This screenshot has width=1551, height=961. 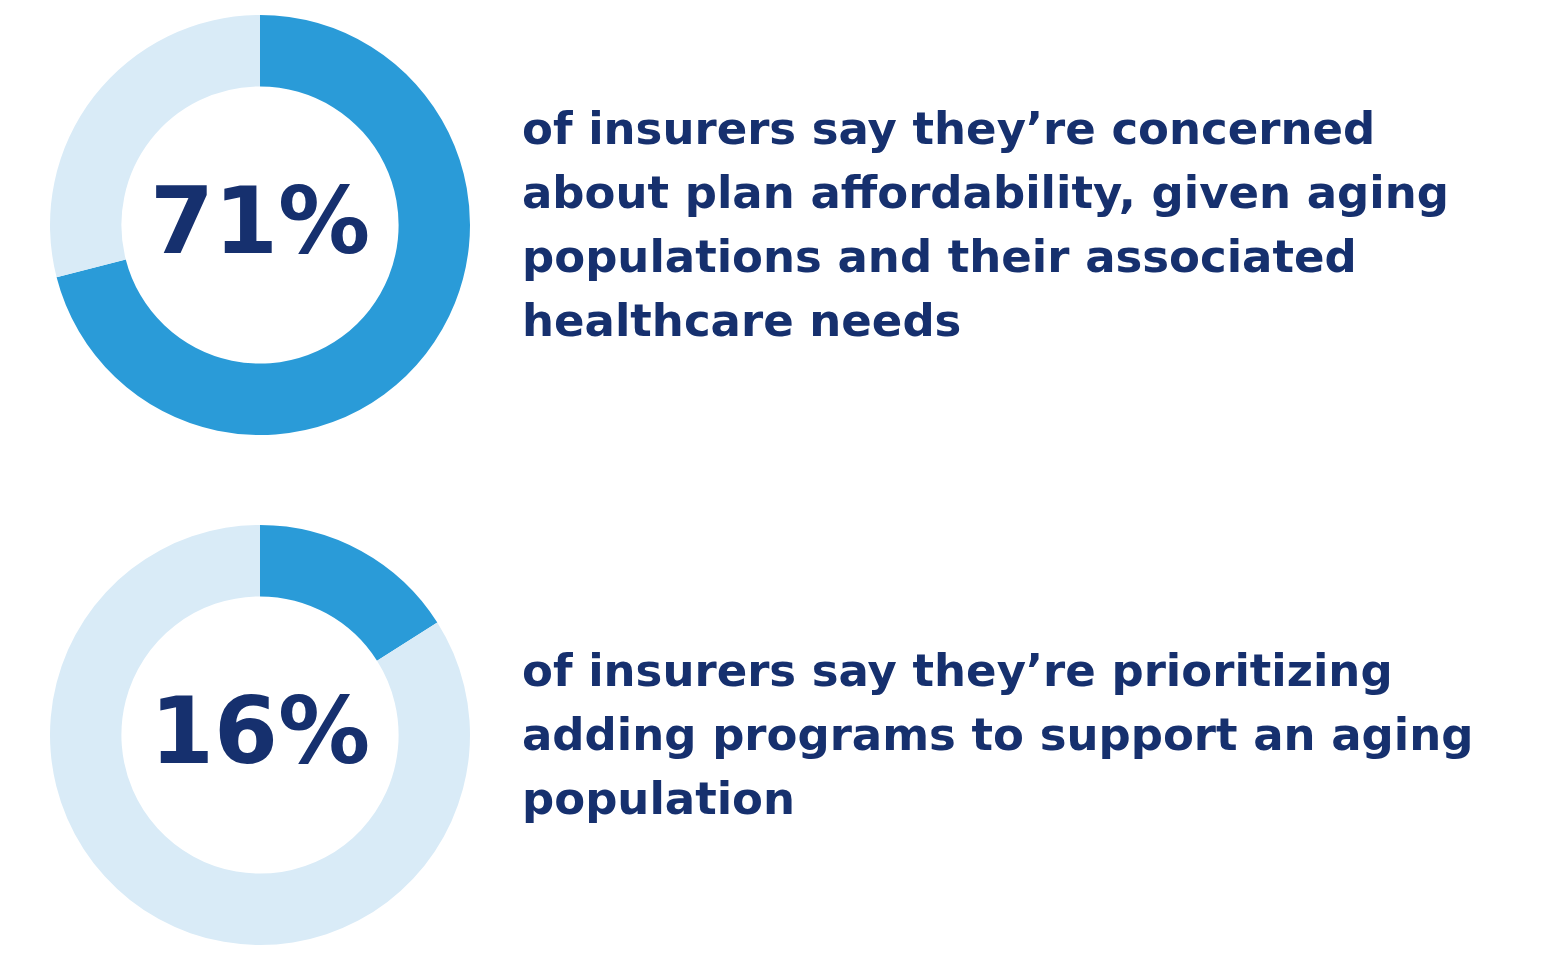 I want to click on data-label: 16%, so click(x=260, y=731).